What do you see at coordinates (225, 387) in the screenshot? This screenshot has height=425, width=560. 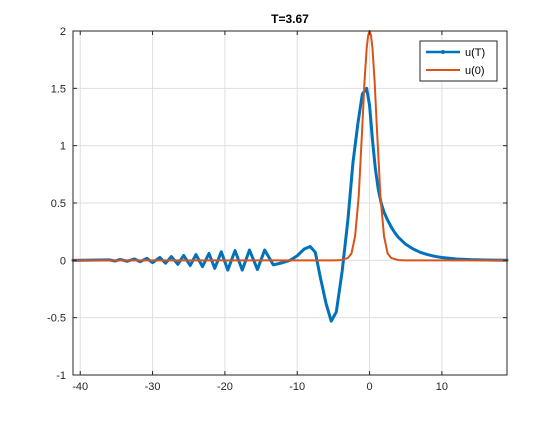 I see `x-tick-label: -20` at bounding box center [225, 387].